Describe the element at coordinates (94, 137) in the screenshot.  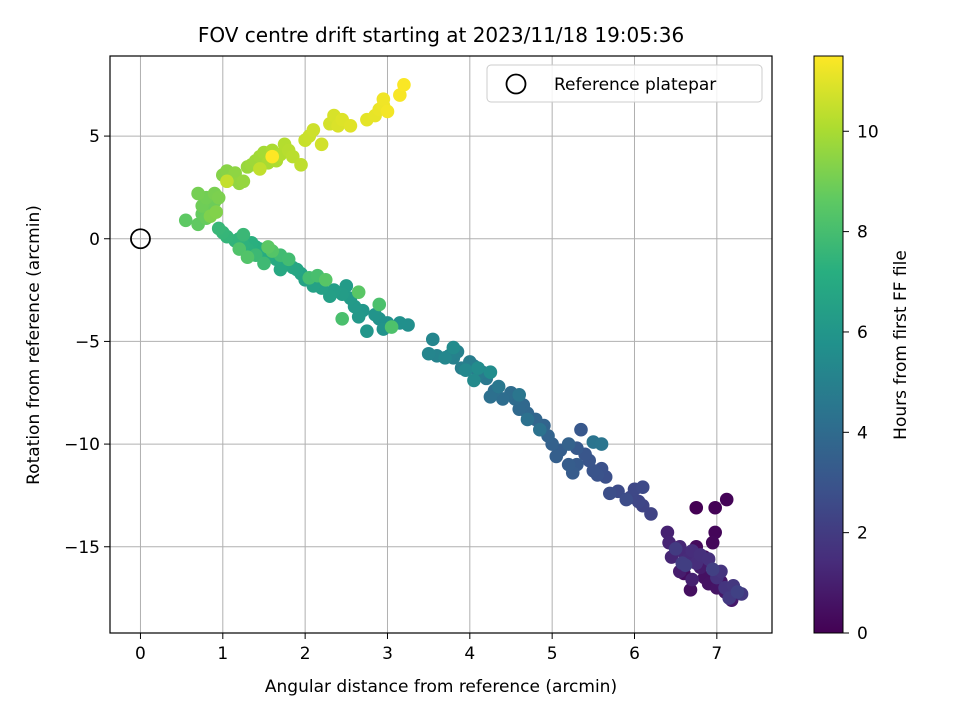
I see `y-tick-label: 5` at that location.